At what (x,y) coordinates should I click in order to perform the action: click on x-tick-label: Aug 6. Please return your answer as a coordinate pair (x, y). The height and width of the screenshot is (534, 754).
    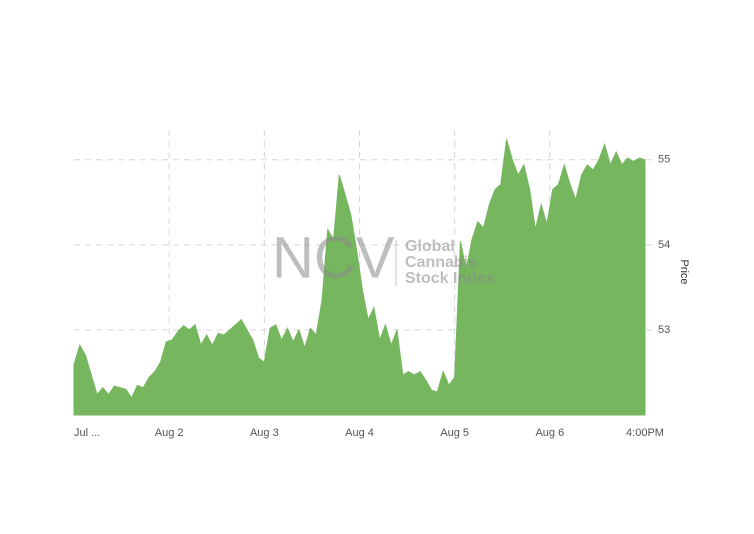
    Looking at the image, I should click on (549, 433).